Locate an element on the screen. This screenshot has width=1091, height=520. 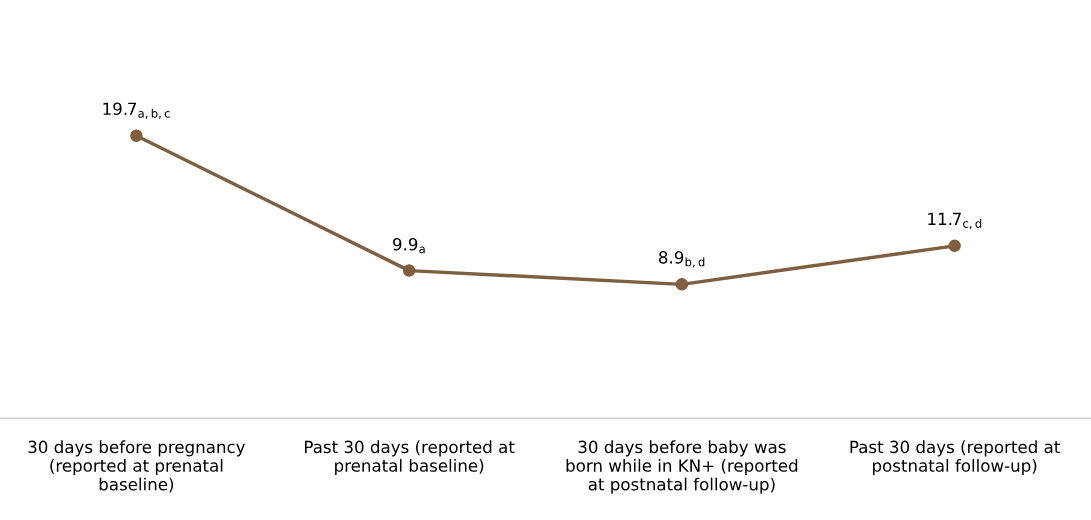
data-label: 8.9$_{b,d}$ is located at coordinates (682, 259).